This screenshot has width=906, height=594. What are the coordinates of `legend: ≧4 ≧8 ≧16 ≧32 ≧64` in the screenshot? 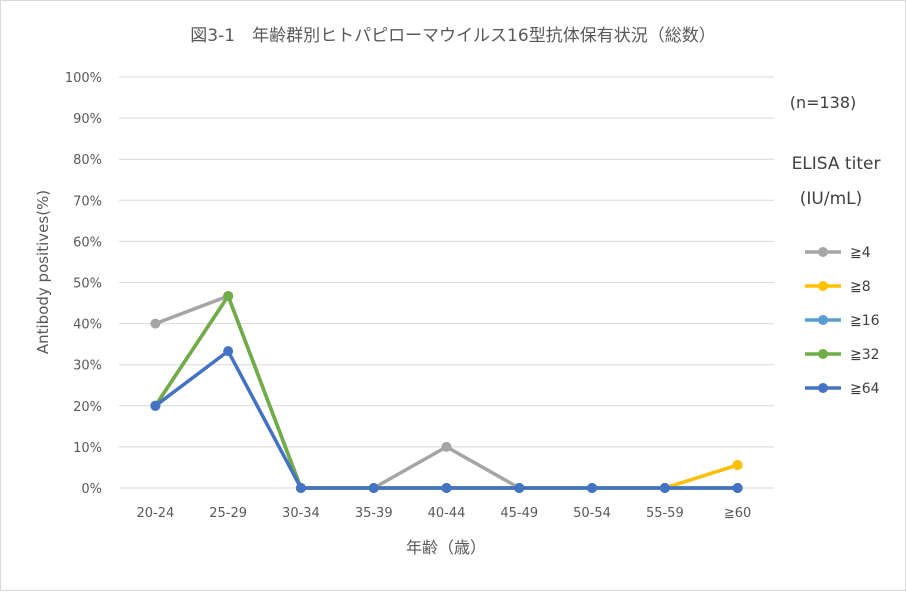 It's located at (842, 321).